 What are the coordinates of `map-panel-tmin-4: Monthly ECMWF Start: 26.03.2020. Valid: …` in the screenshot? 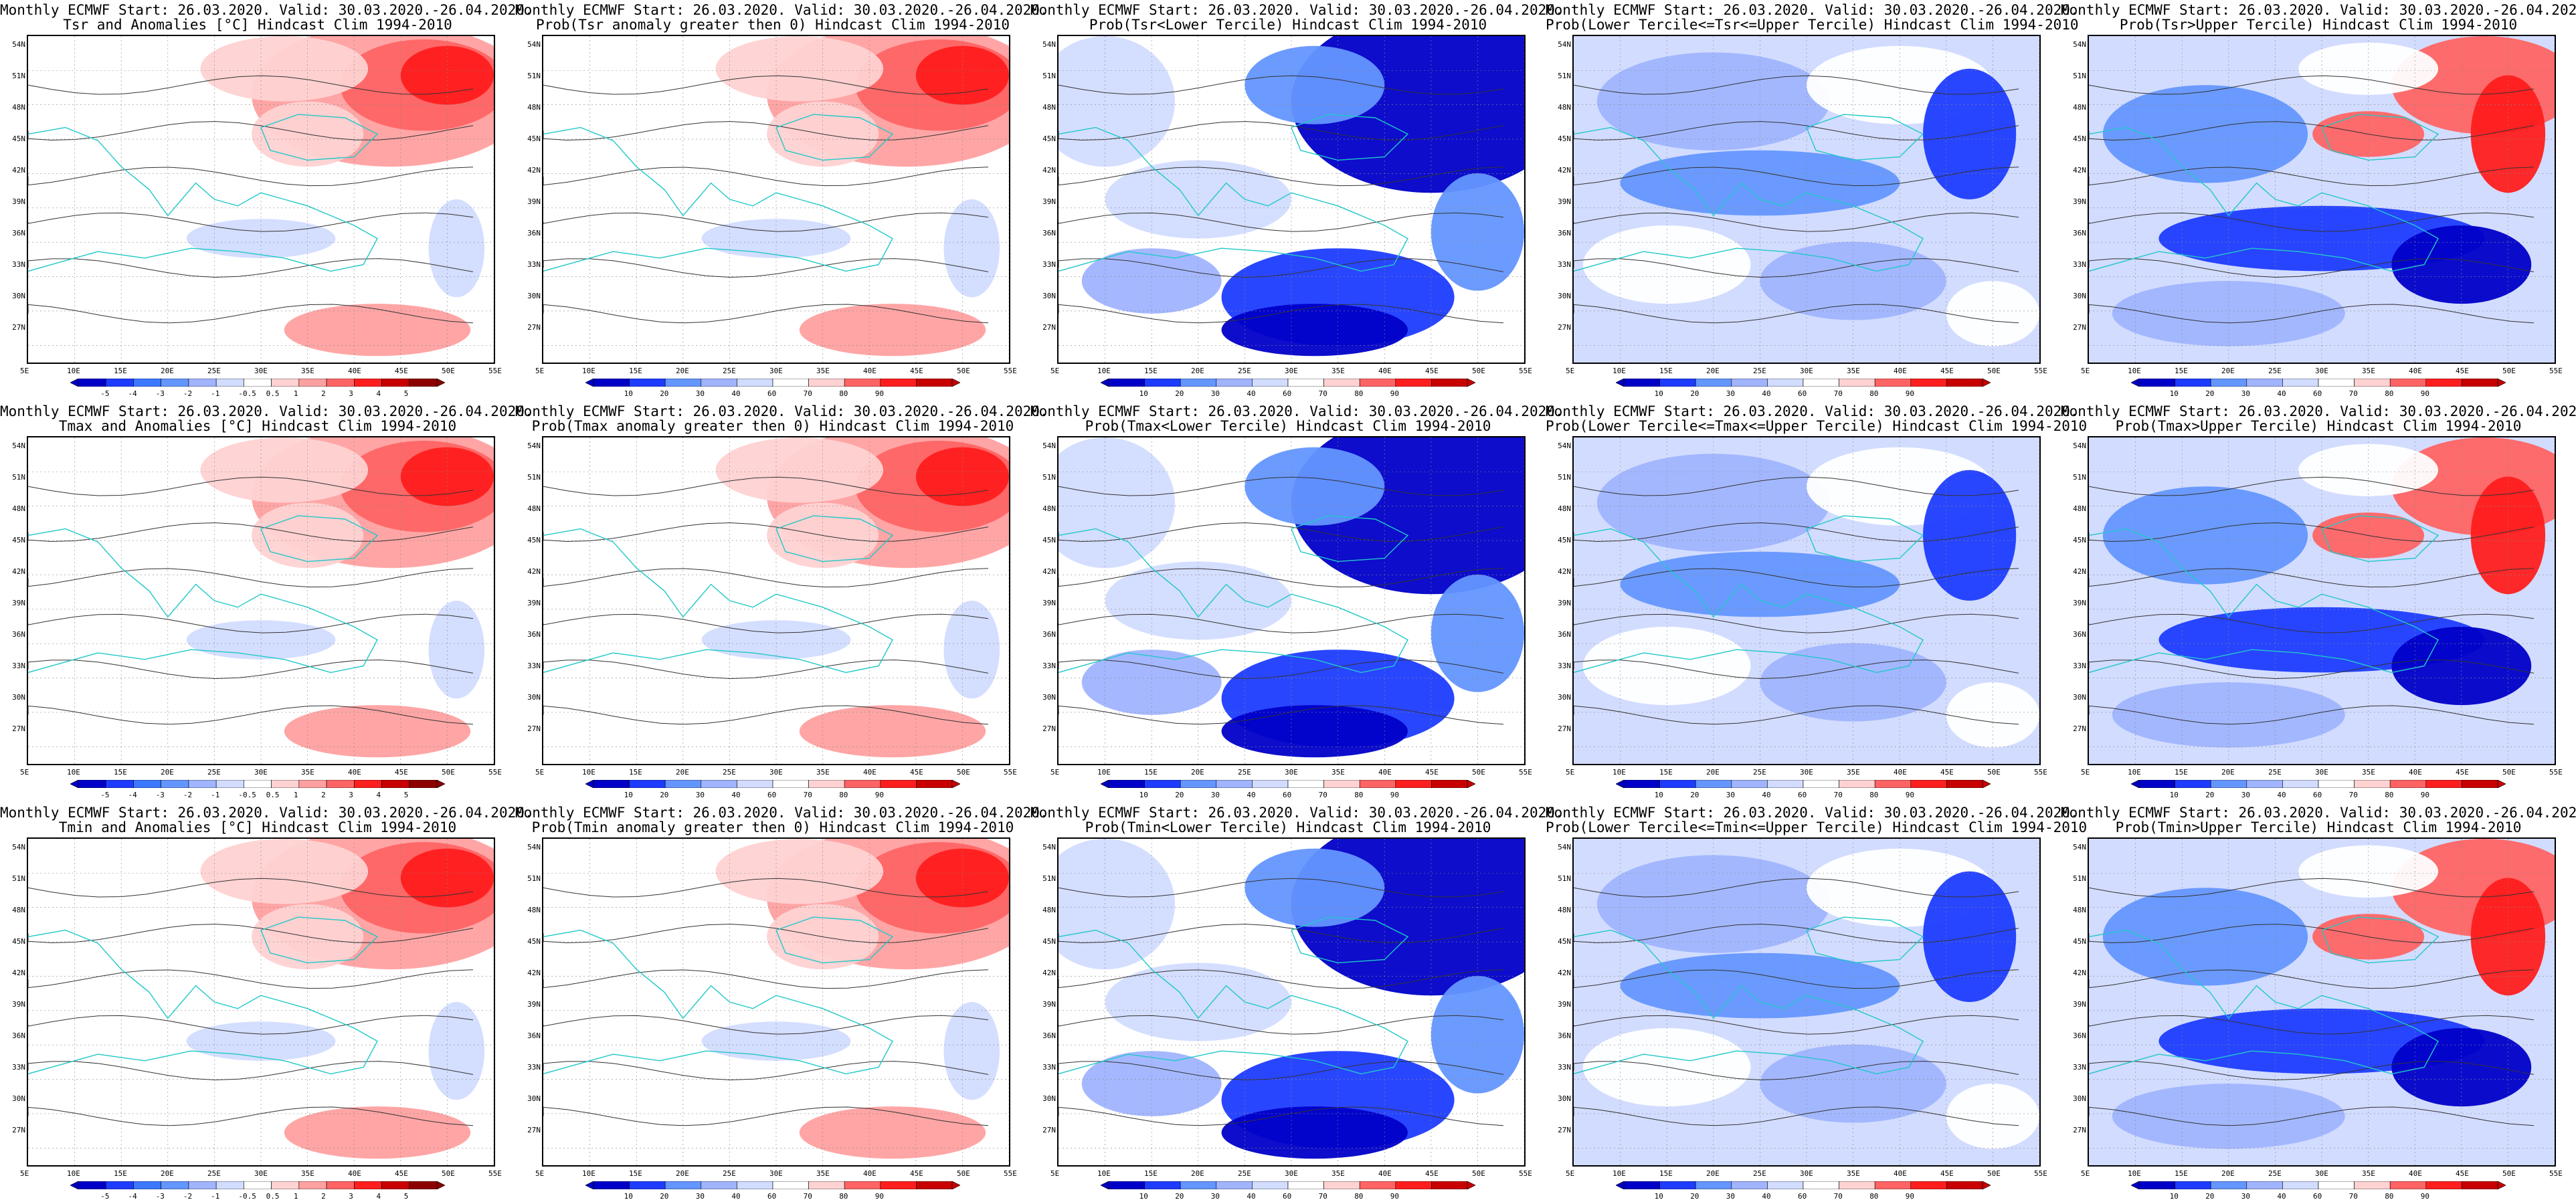 It's located at (1816, 1003).